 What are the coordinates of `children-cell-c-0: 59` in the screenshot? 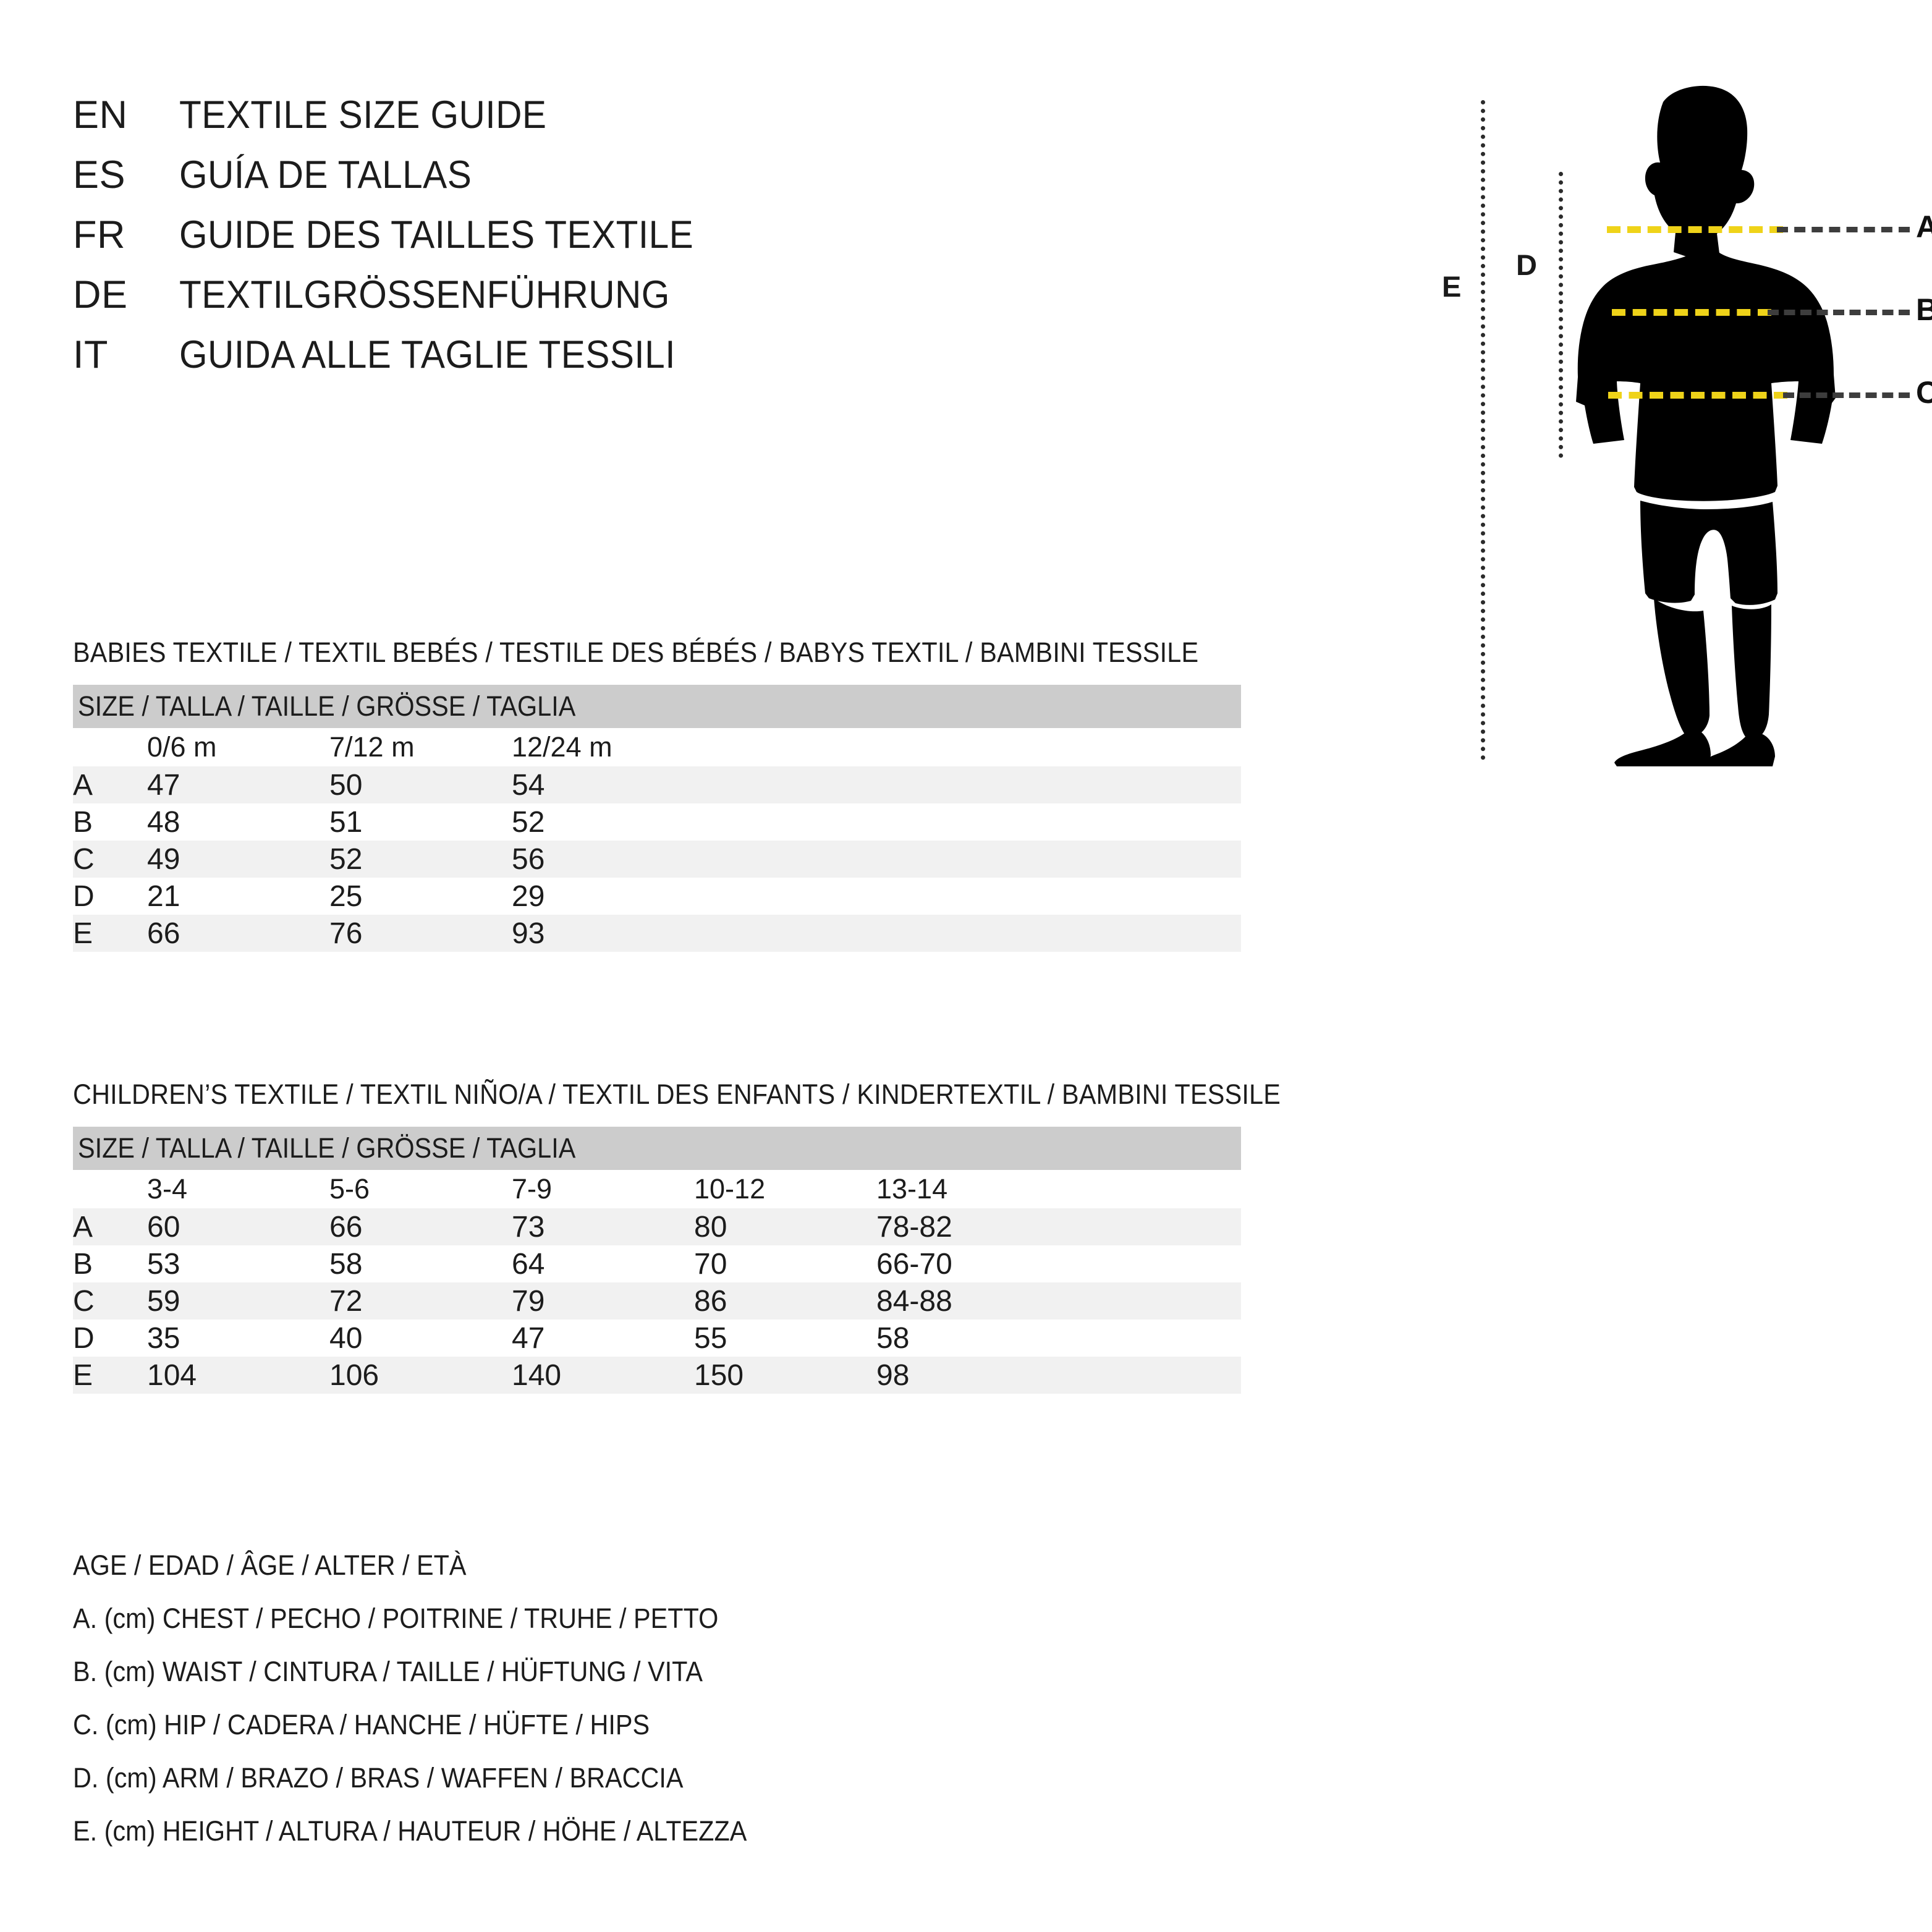 It's located at (238, 1301).